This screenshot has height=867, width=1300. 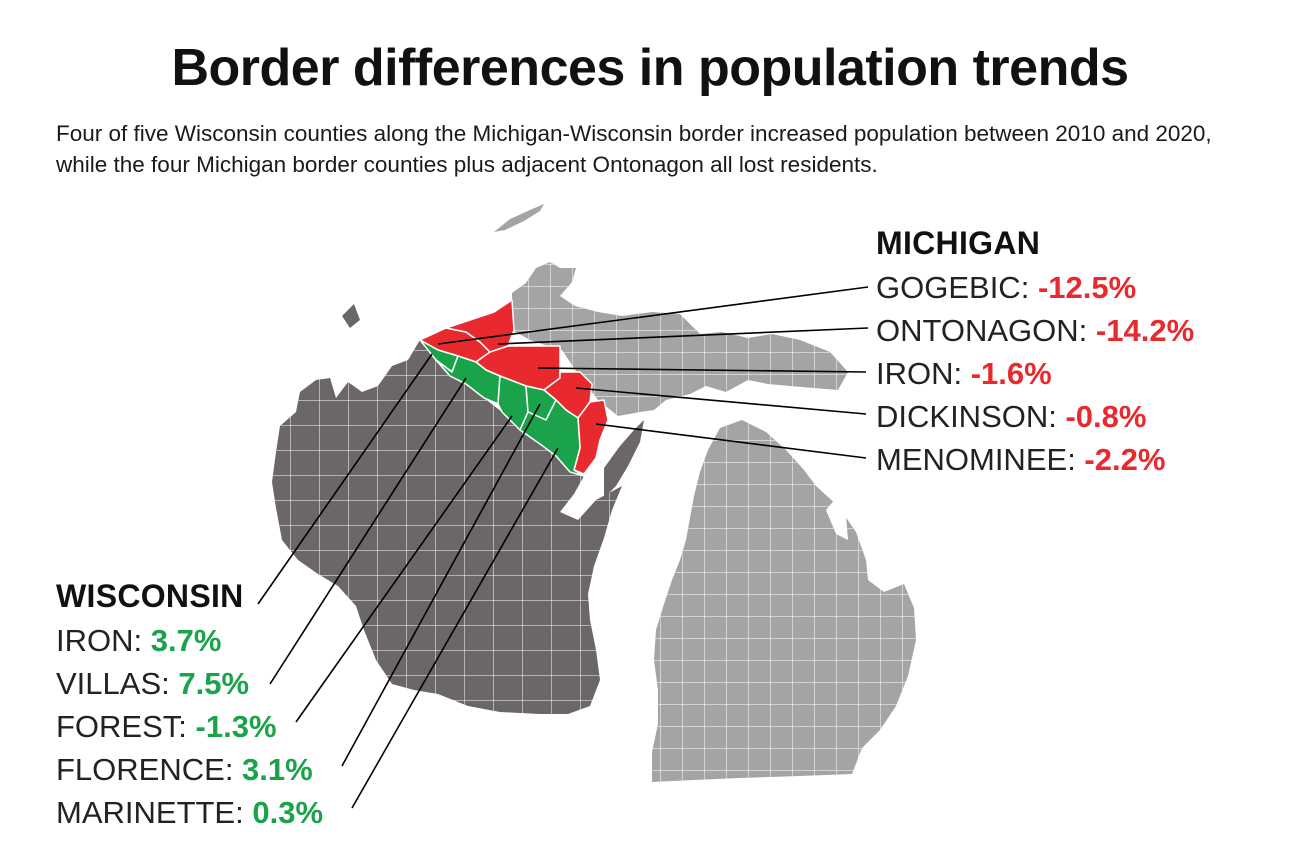 I want to click on leader-line-ontonagon, so click(x=683, y=336).